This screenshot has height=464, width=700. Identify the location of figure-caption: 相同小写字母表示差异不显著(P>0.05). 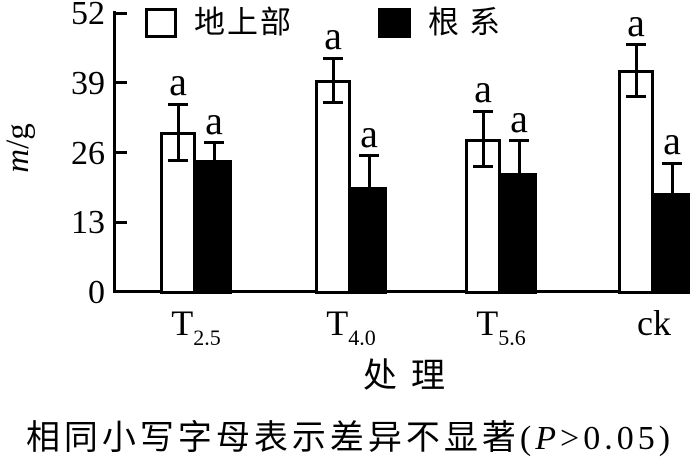
(350, 439).